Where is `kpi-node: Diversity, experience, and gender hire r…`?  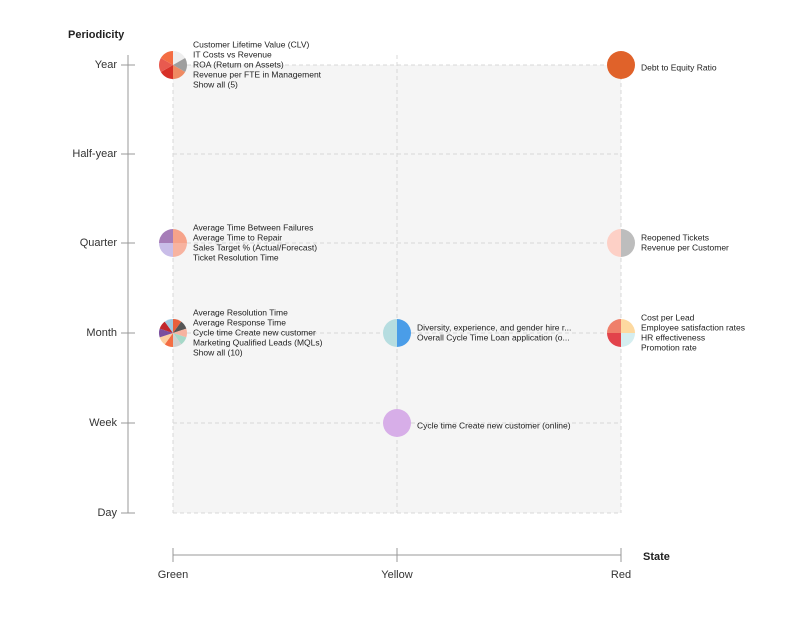
kpi-node: Diversity, experience, and gender hire r… is located at coordinates (477, 333).